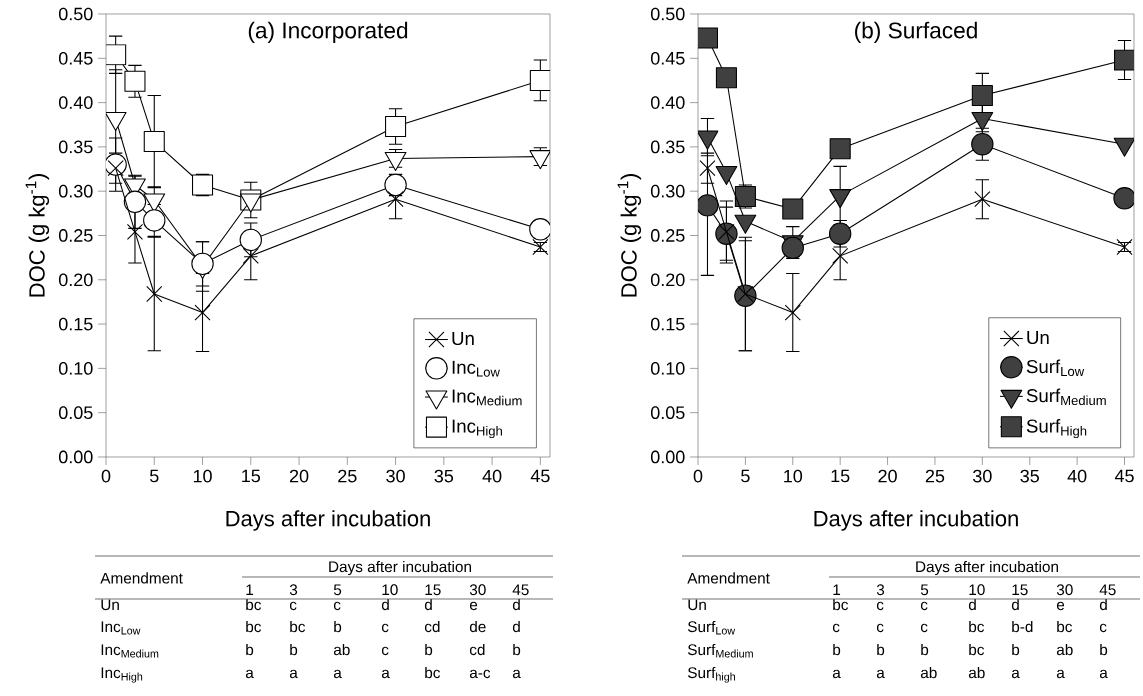 This screenshot has height=696, width=1143. Describe the element at coordinates (299, 476) in the screenshot. I see `x-tick-label: 20` at that location.